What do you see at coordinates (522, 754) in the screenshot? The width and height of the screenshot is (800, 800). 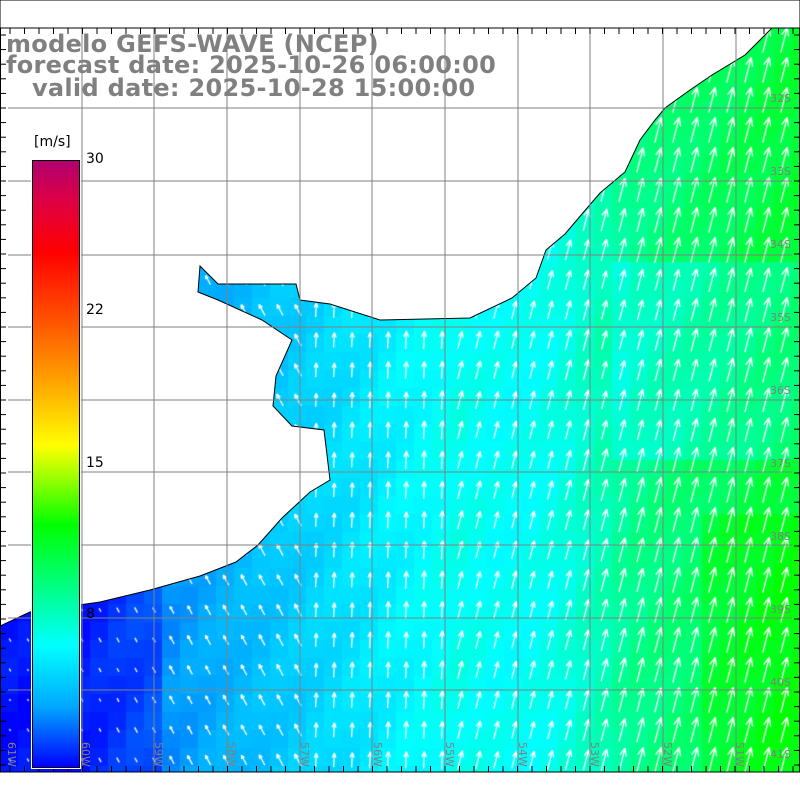 I see `lon-label: 54W` at bounding box center [522, 754].